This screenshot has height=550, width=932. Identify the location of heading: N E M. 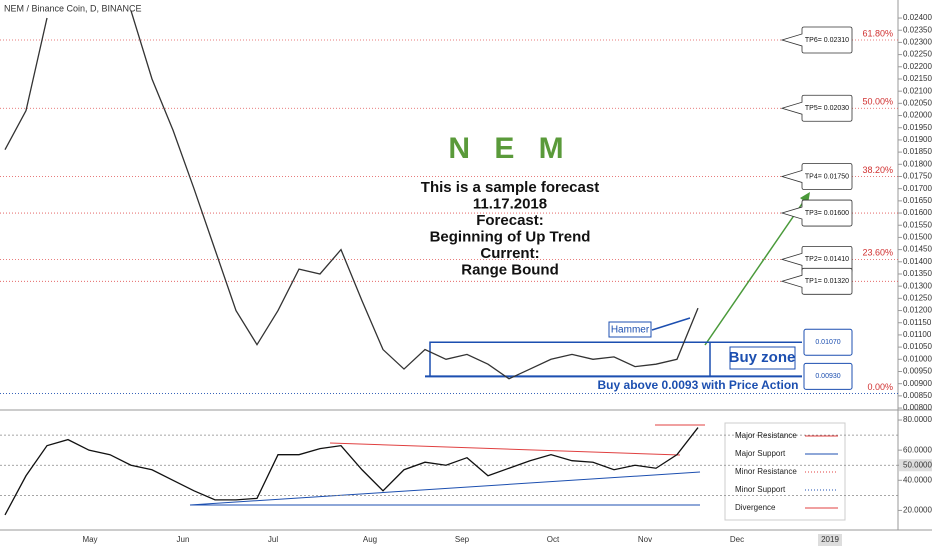
(509, 148).